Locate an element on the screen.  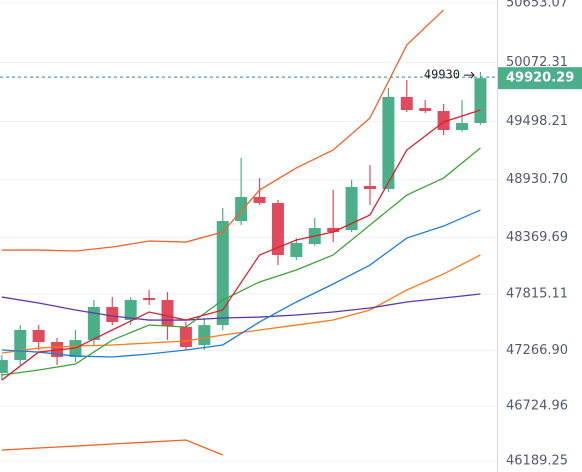
last-price-label: 49920.29 is located at coordinates (540, 78).